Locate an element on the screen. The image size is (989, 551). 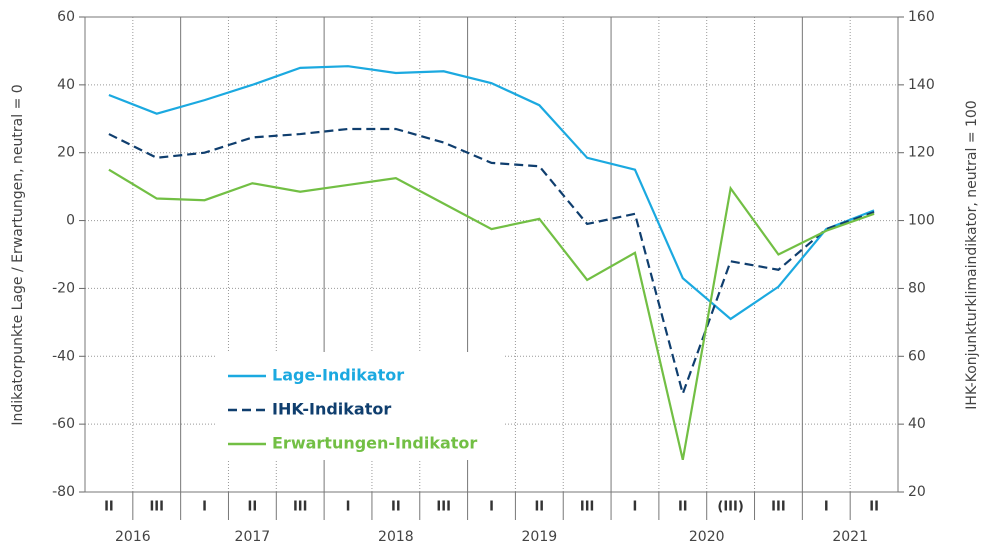
legend-label: IHK-Indikator is located at coordinates (331, 409).